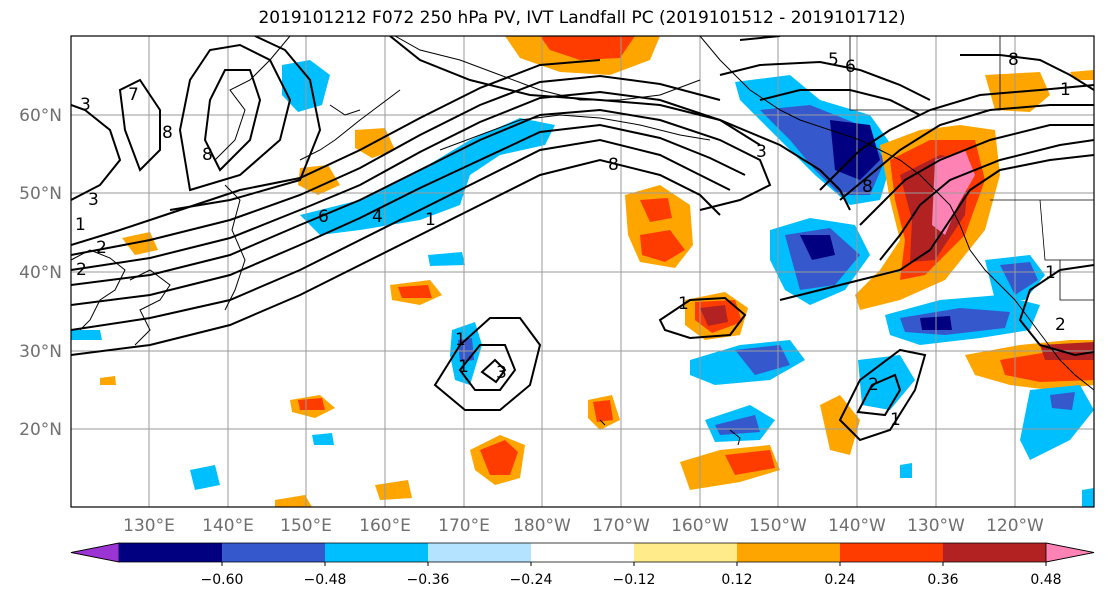 Image resolution: width=1105 pixels, height=601 pixels. What do you see at coordinates (228, 526) in the screenshot?
I see `lon-label: 140°E` at bounding box center [228, 526].